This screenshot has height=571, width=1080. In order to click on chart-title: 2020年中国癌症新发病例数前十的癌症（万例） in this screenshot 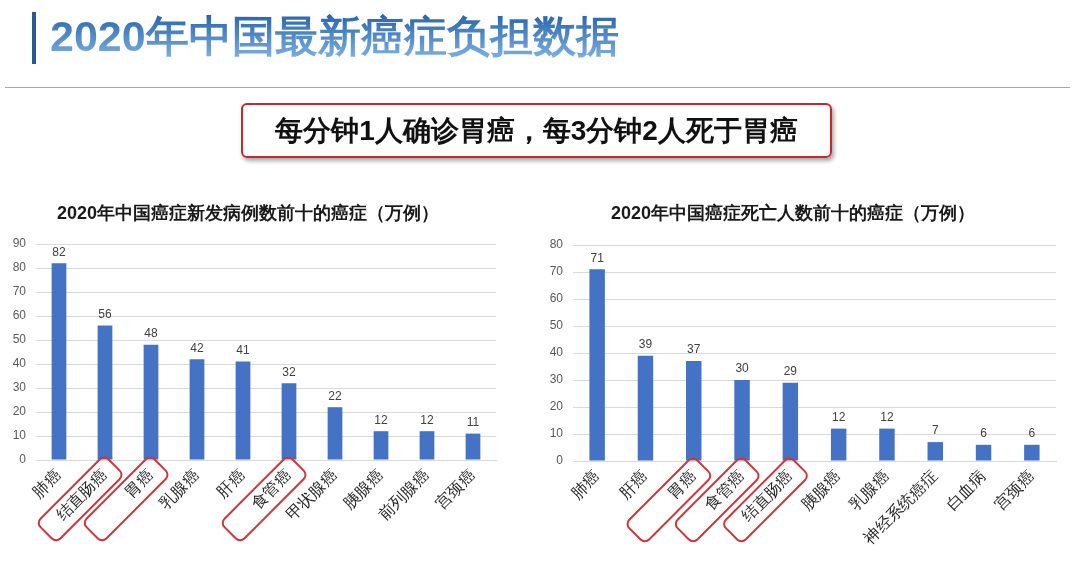, I will do `click(248, 212)`.